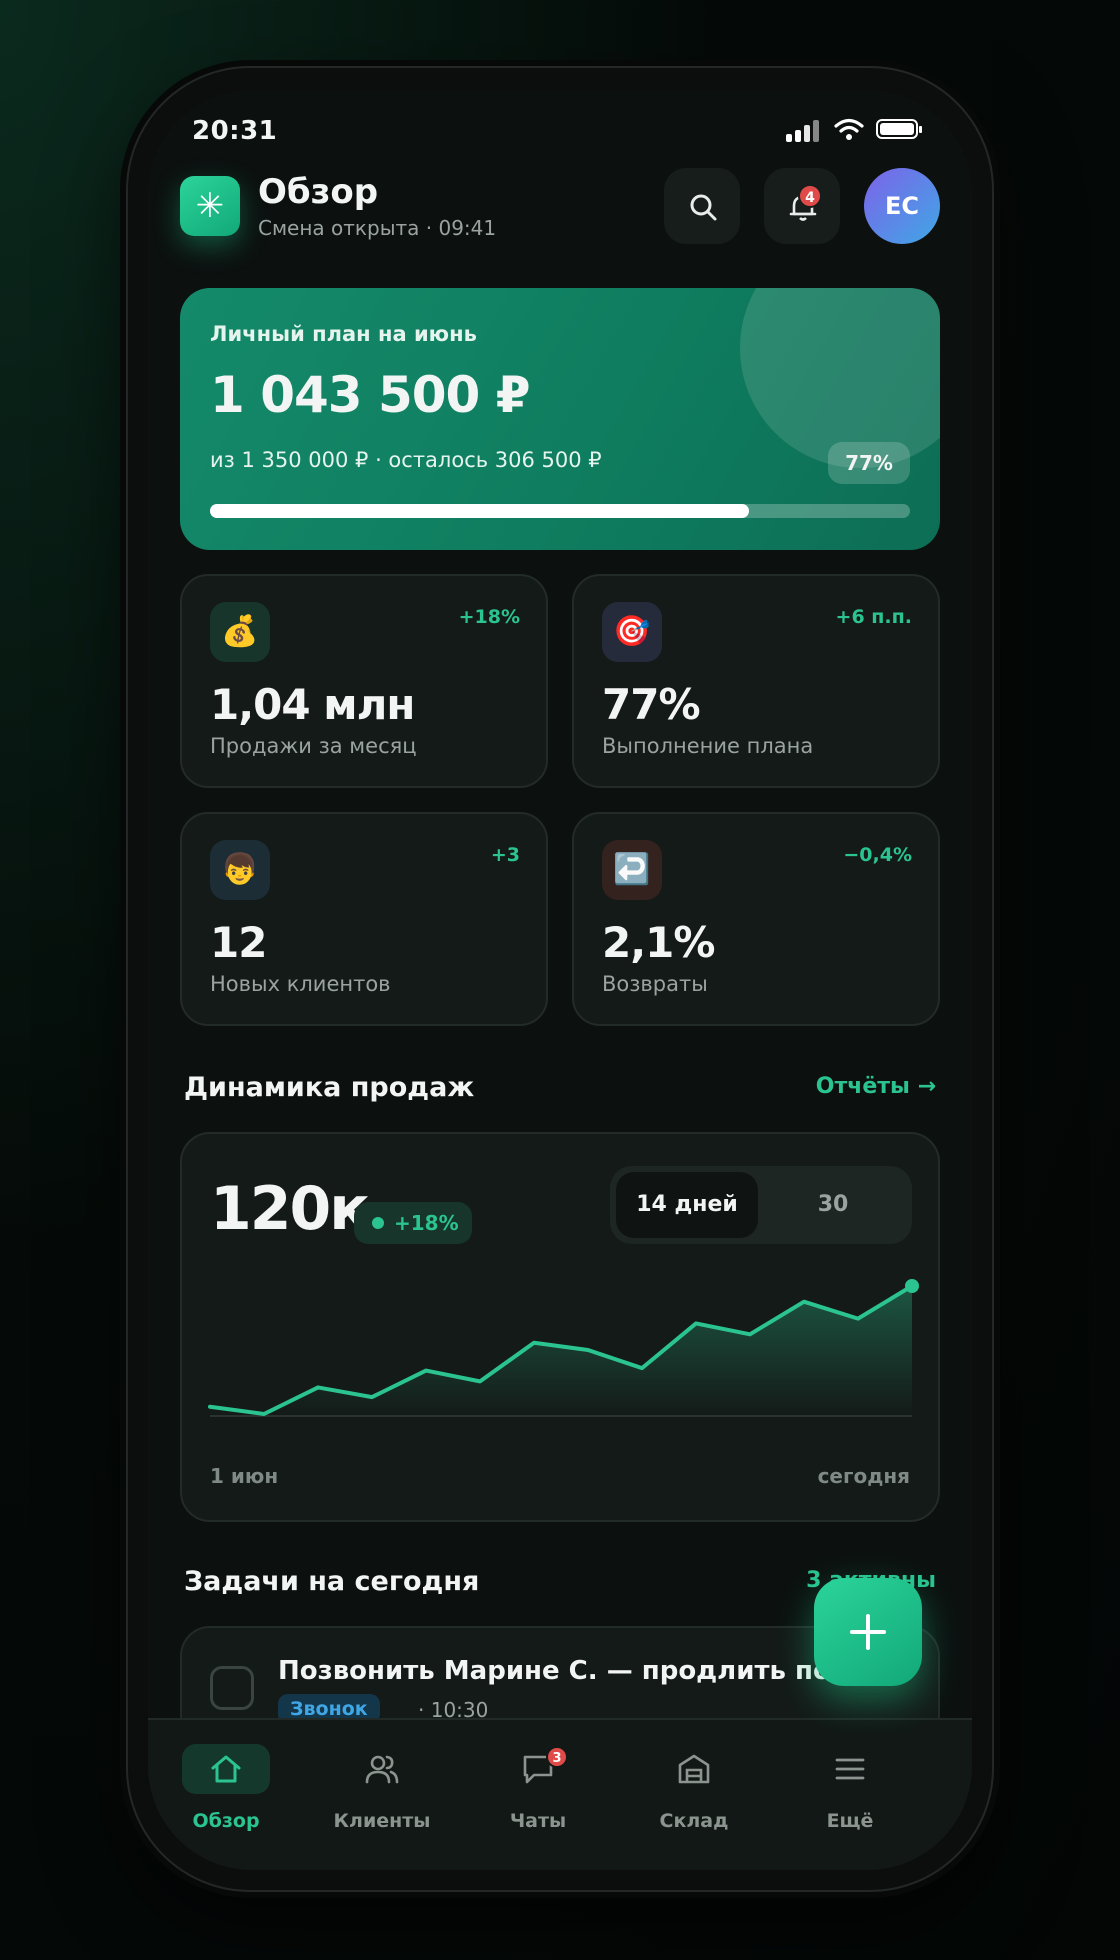 This screenshot has width=1120, height=1960. What do you see at coordinates (850, 1769) in the screenshot?
I see `menu-icon` at bounding box center [850, 1769].